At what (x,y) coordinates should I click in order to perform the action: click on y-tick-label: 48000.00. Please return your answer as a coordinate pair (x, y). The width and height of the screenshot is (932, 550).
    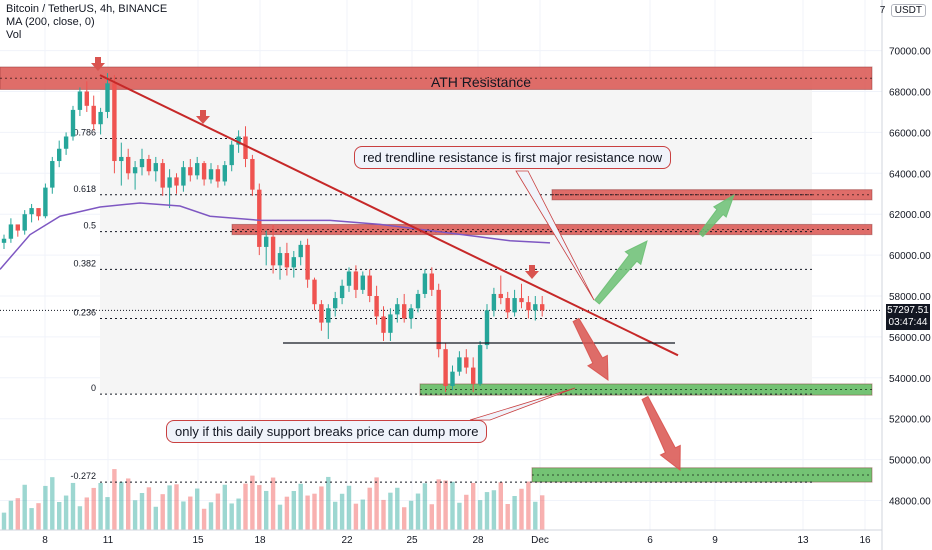
    Looking at the image, I should click on (910, 502).